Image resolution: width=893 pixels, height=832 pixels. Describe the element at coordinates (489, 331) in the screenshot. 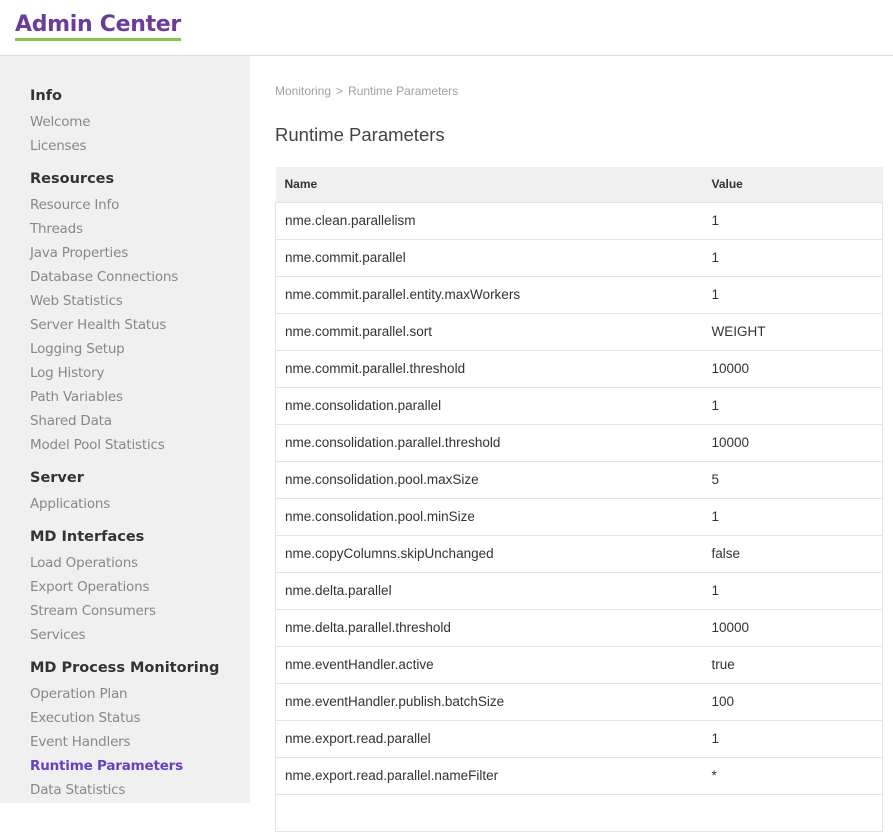

I see `parameter-name: nme.commit.parallel.sort` at that location.